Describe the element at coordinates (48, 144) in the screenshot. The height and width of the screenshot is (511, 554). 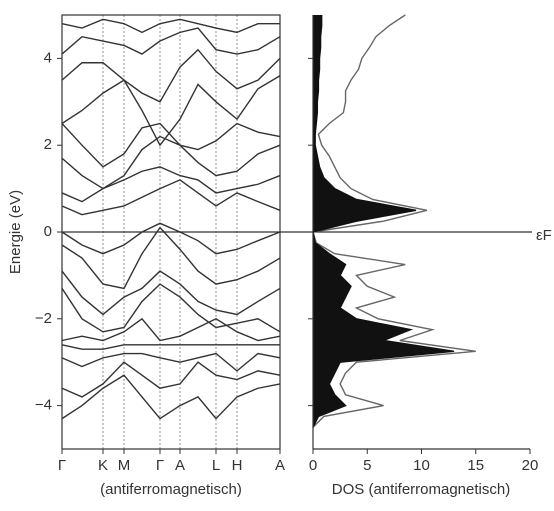
I see `y-tick-label: 2` at that location.